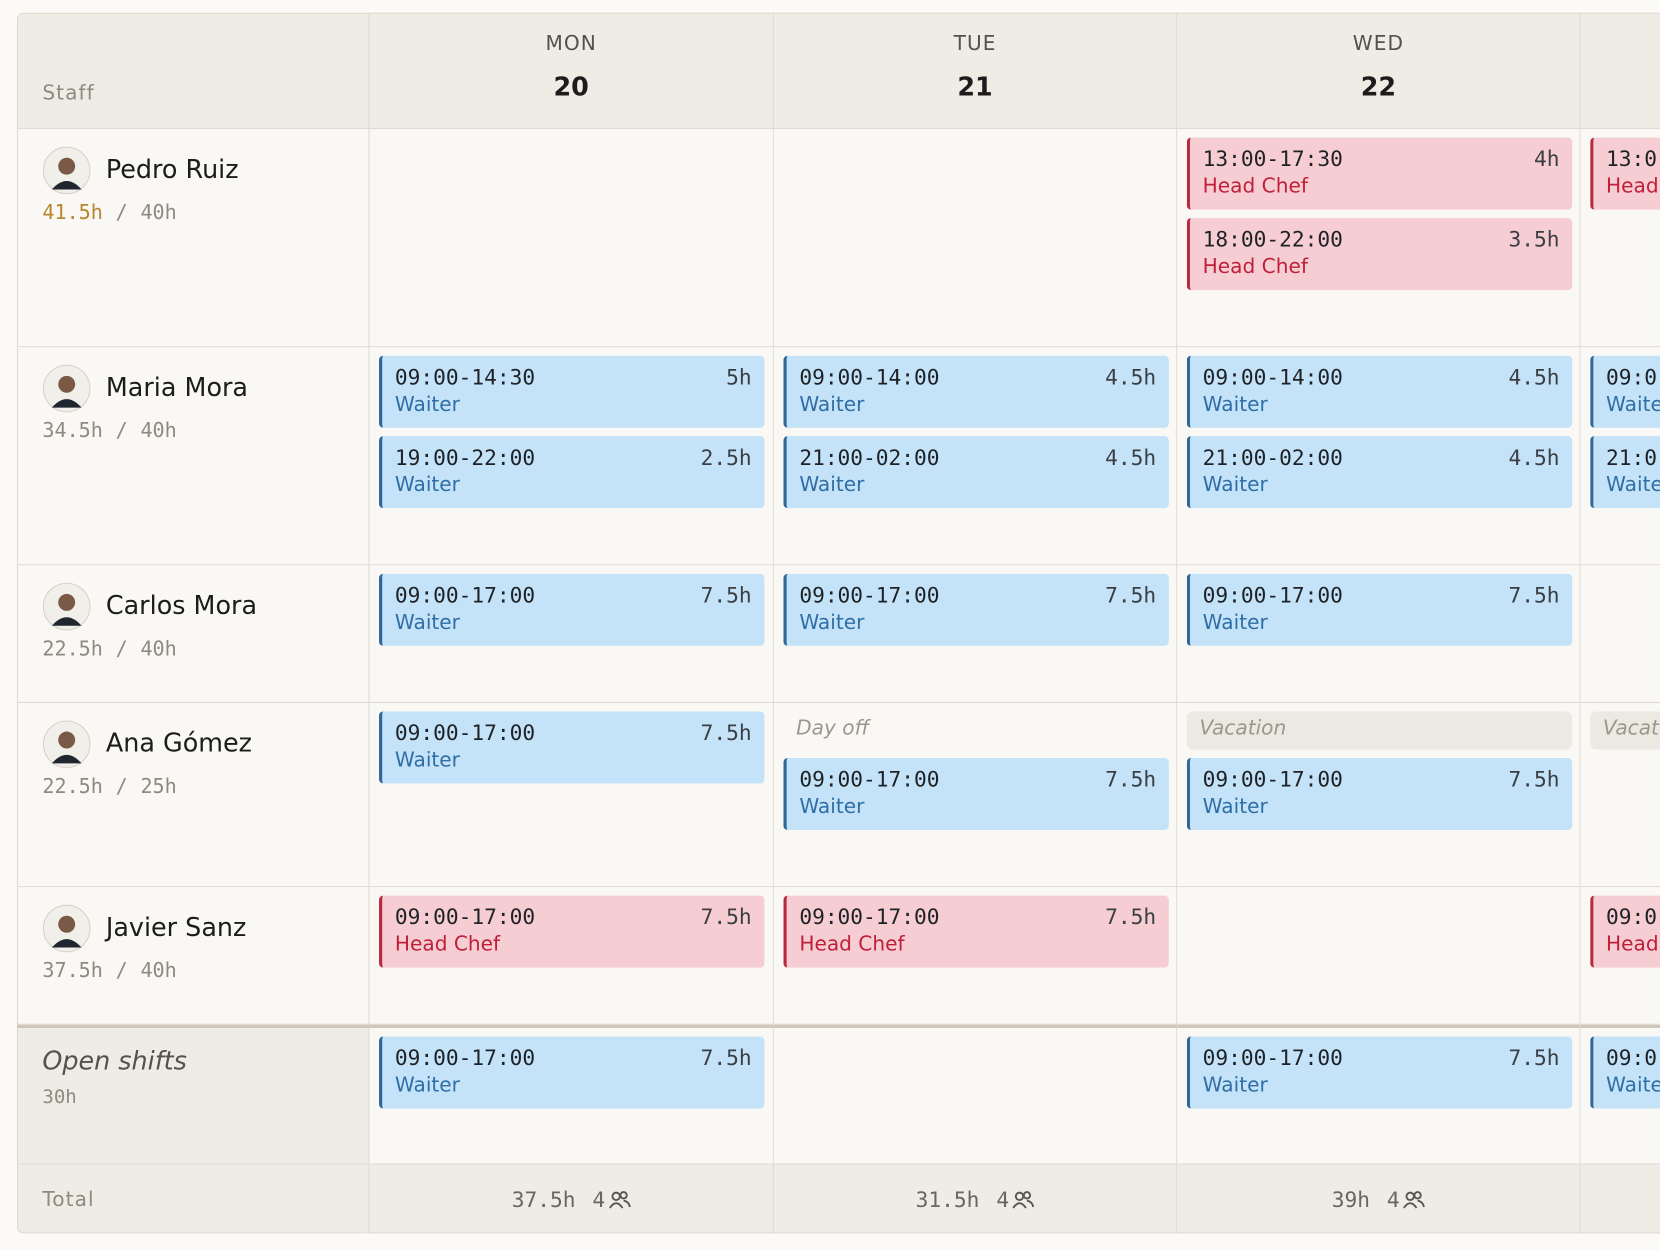 The height and width of the screenshot is (1250, 1660). I want to click on shift-card: 09:0 Head, so click(1625, 931).